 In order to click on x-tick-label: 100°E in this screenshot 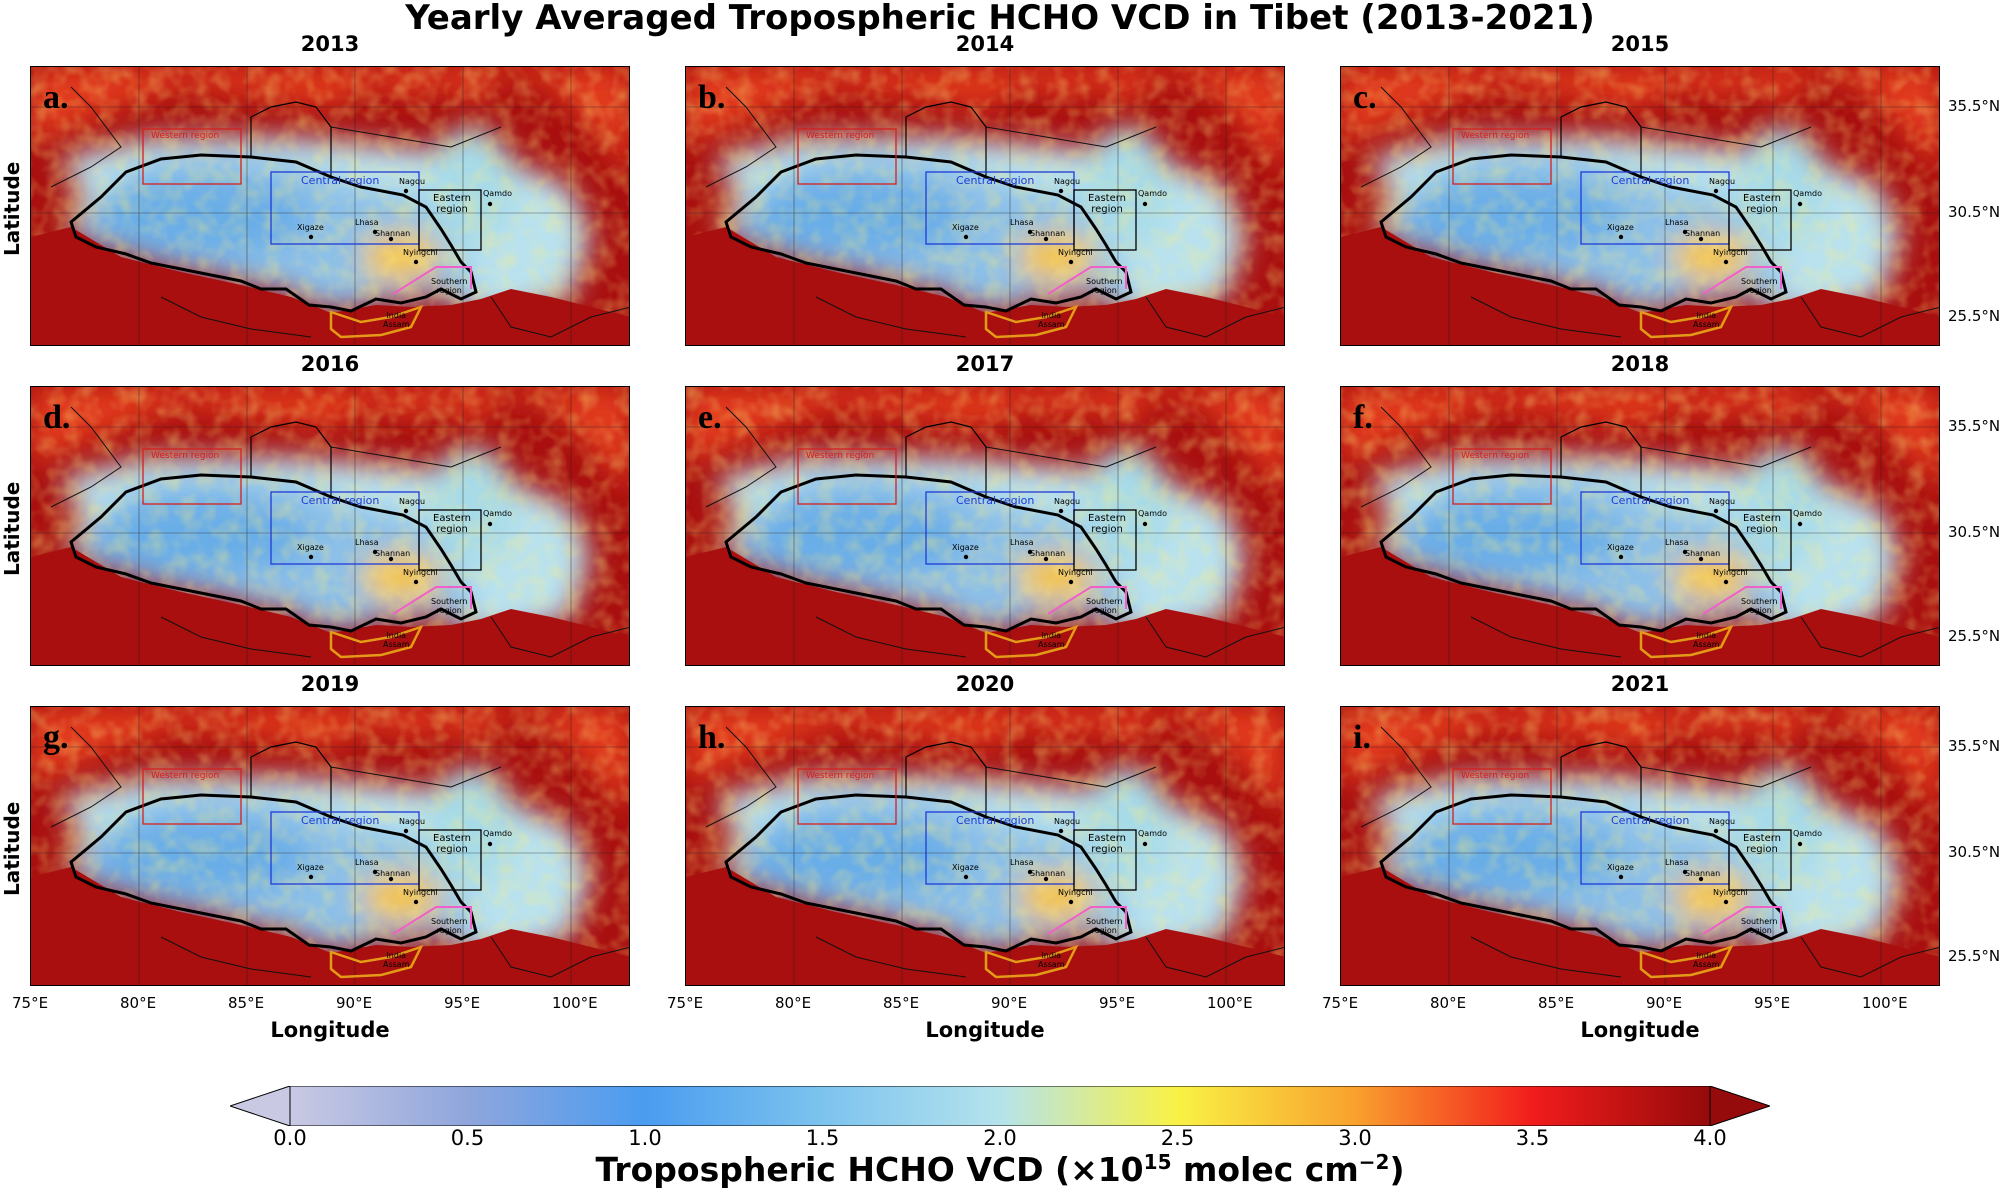, I will do `click(575, 1003)`.